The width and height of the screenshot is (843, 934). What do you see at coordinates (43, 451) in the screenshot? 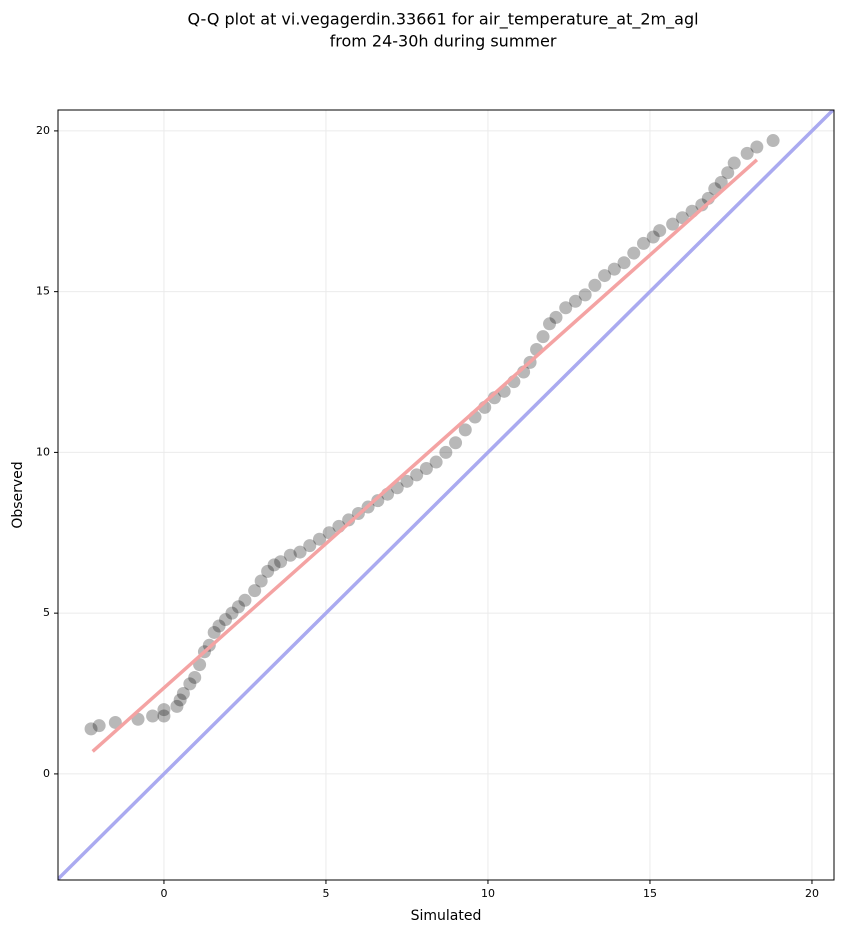
I see `y-tick-label: 10` at bounding box center [43, 451].